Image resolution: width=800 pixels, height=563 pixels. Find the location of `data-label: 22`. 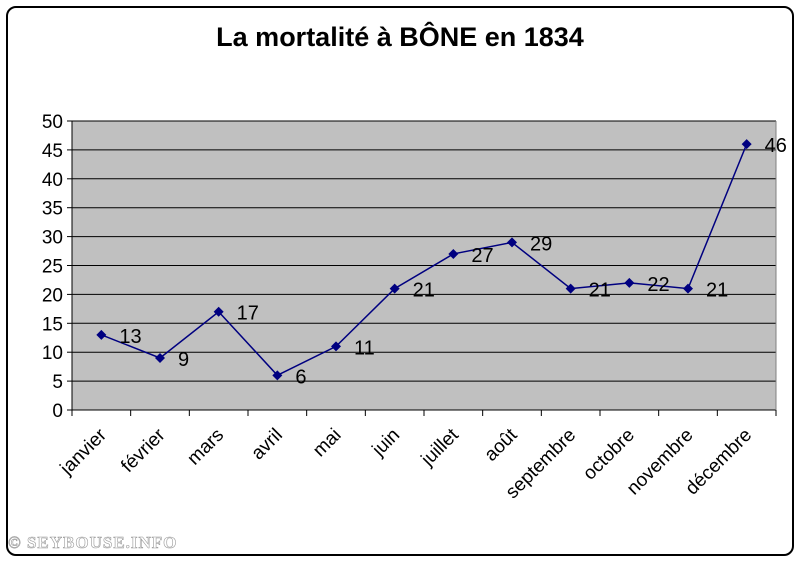

data-label: 22 is located at coordinates (658, 285).